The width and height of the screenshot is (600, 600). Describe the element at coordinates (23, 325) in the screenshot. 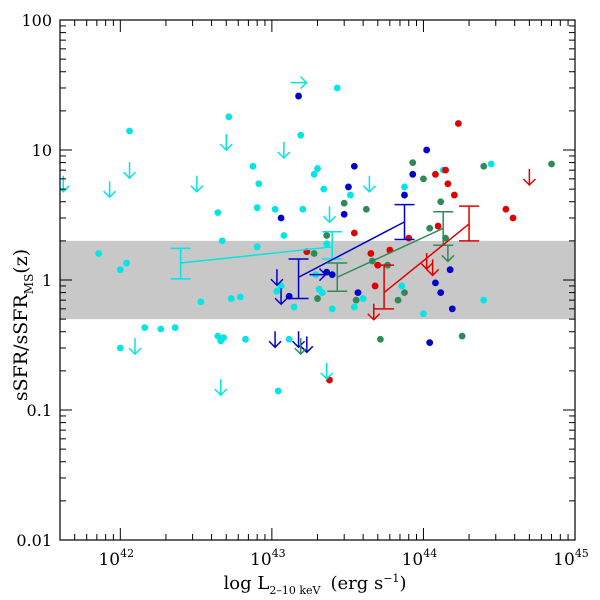

I see `y-axis-label: sSFR/sSFRMS(z)` at that location.